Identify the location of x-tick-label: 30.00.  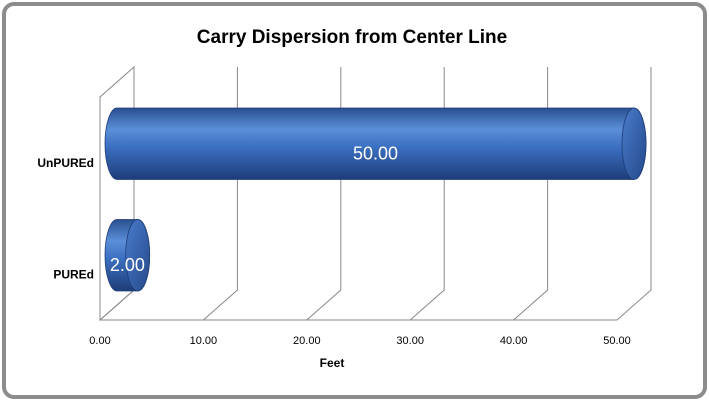
(410, 341).